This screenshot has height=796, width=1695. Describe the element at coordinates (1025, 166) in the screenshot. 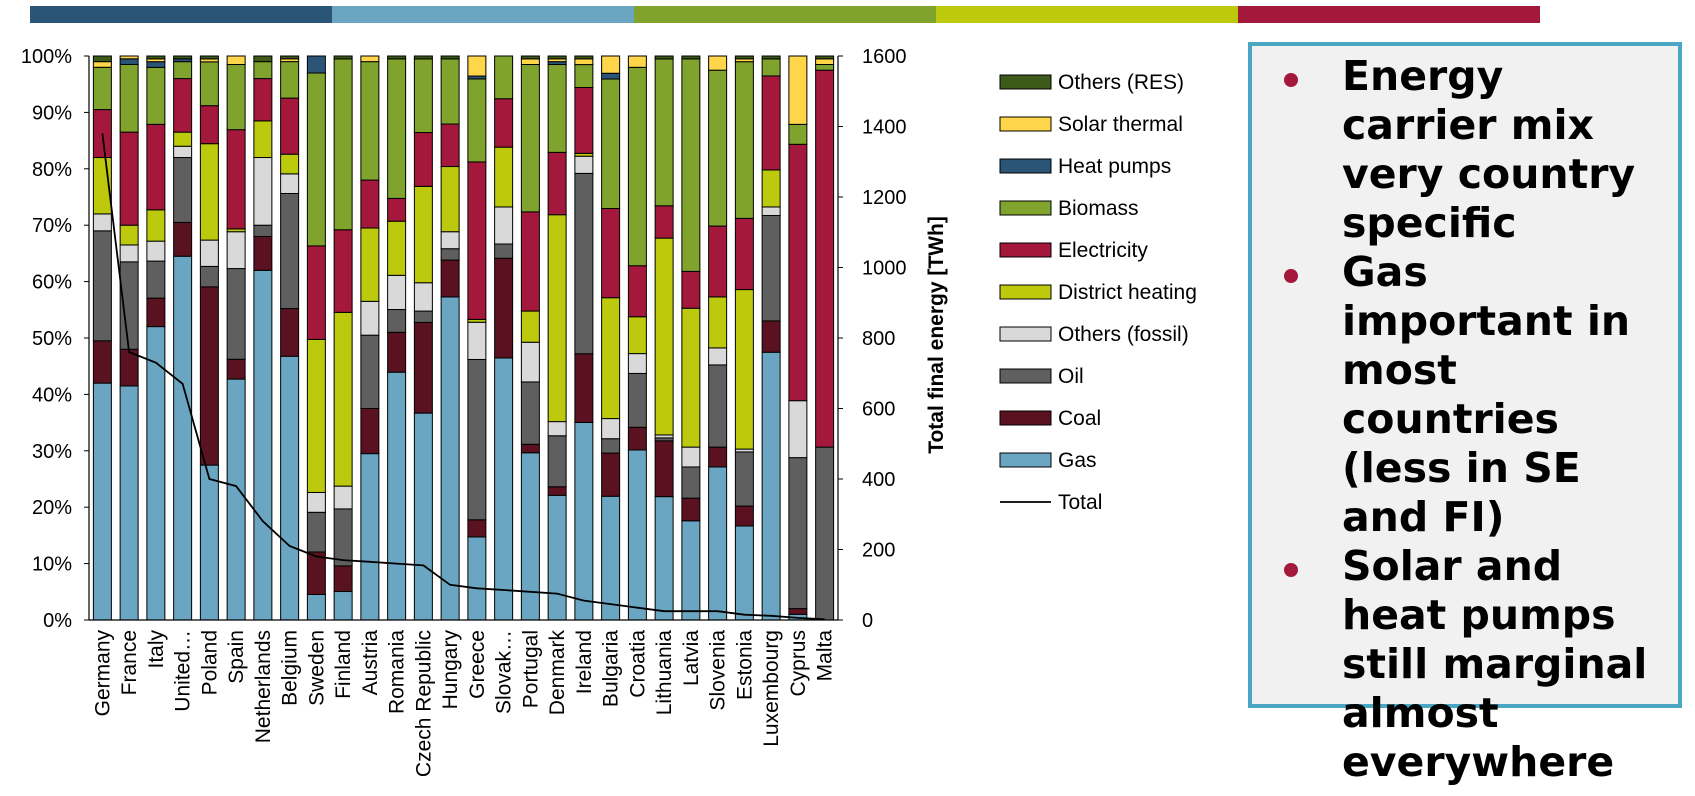

I see `legend-swatch-heat-pumps` at that location.